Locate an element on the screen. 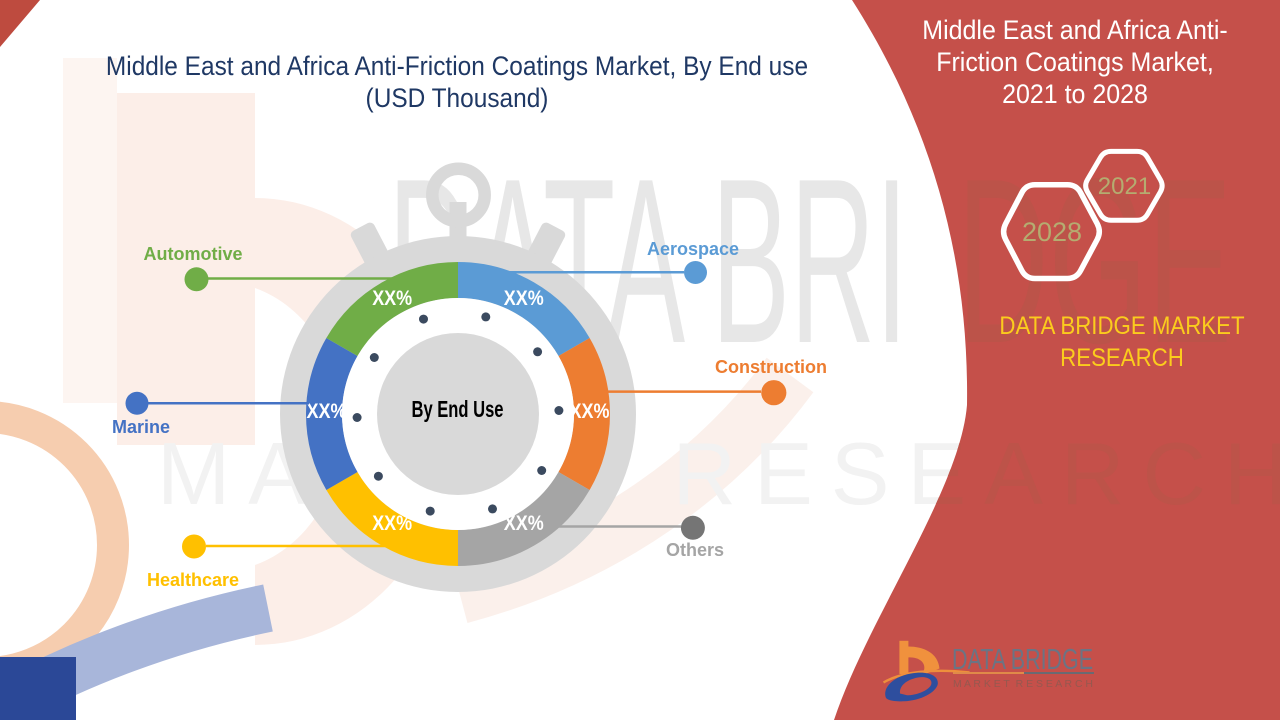 The image size is (1280, 720). svg-text: 2021 is located at coordinates (1124, 186).